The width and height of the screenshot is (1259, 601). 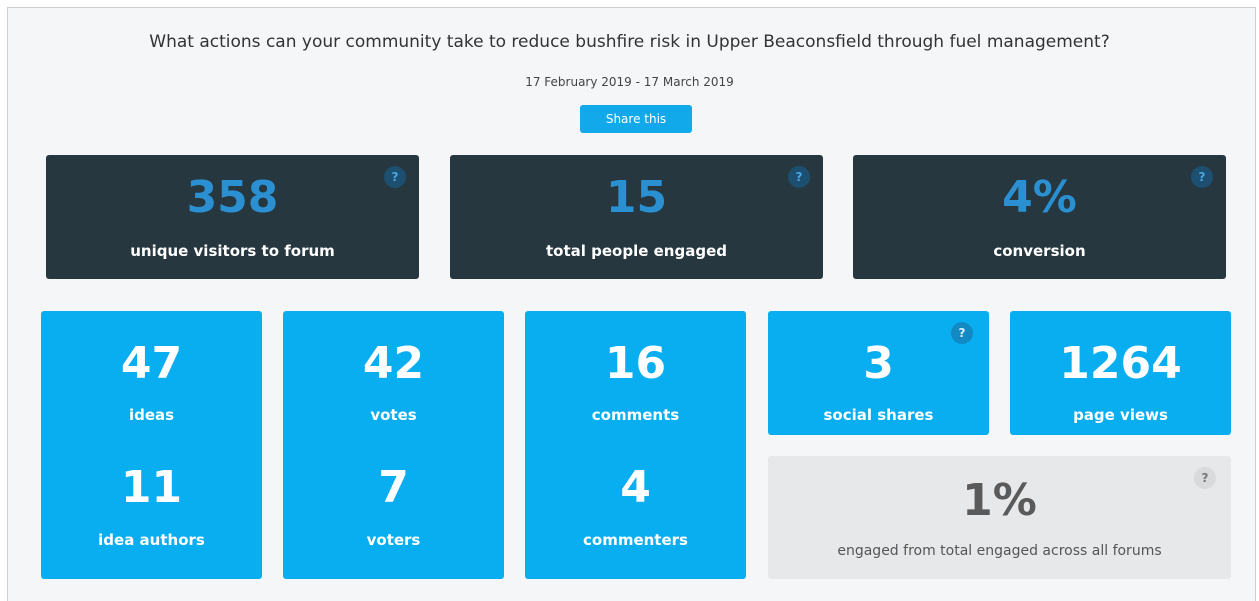 What do you see at coordinates (636, 251) in the screenshot?
I see `stat-label: total people engaged` at bounding box center [636, 251].